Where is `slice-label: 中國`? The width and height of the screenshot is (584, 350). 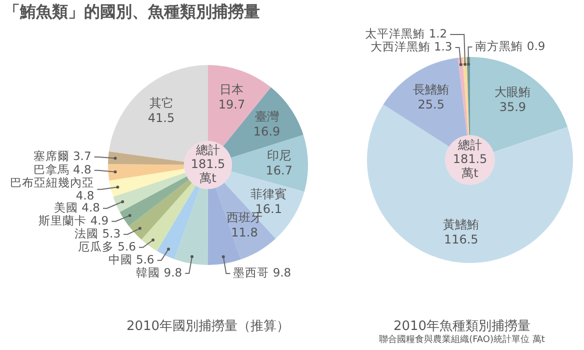
slice-label: 中國 is located at coordinates (120, 259).